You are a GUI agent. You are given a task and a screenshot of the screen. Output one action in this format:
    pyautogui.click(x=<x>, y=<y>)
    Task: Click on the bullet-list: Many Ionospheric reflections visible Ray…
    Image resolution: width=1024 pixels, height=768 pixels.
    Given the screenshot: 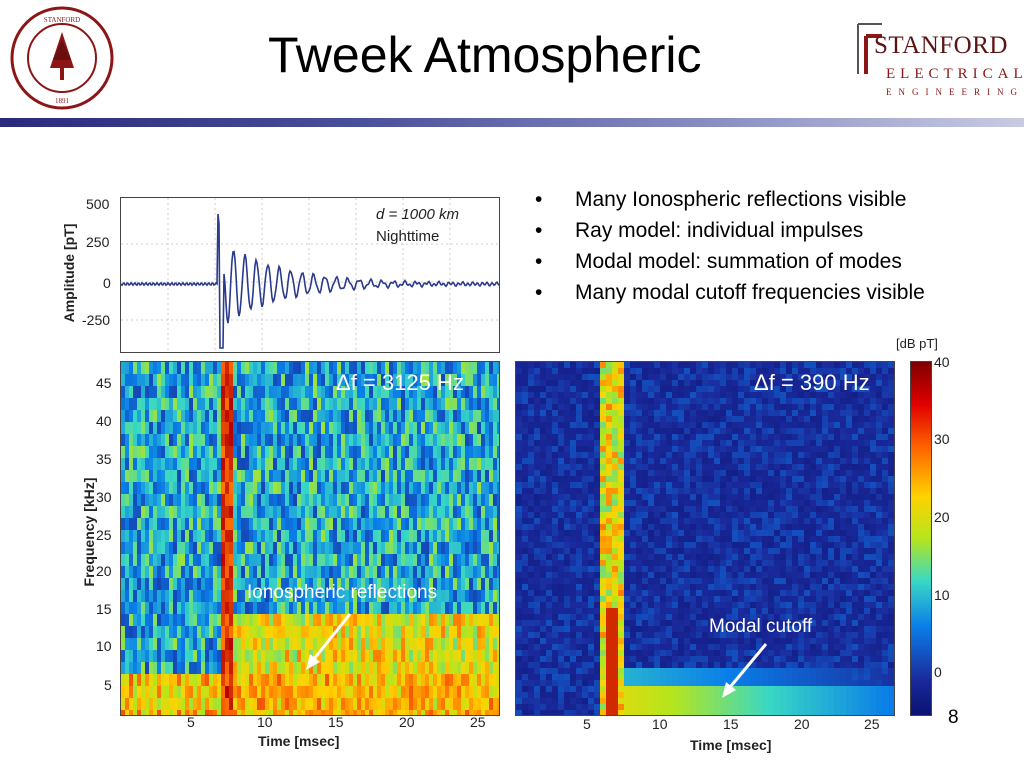 What is the action you would take?
    pyautogui.click(x=730, y=246)
    